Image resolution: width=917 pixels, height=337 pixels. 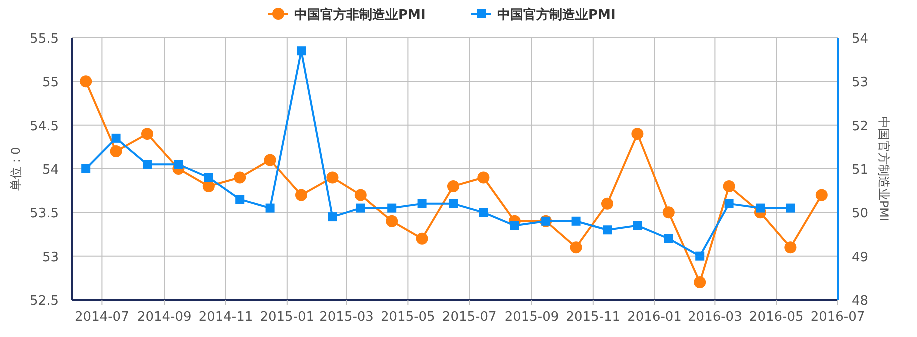 What do you see at coordinates (884, 169) in the screenshot?
I see `y2-axis-title: 中国官方制造业PMI` at bounding box center [884, 169].